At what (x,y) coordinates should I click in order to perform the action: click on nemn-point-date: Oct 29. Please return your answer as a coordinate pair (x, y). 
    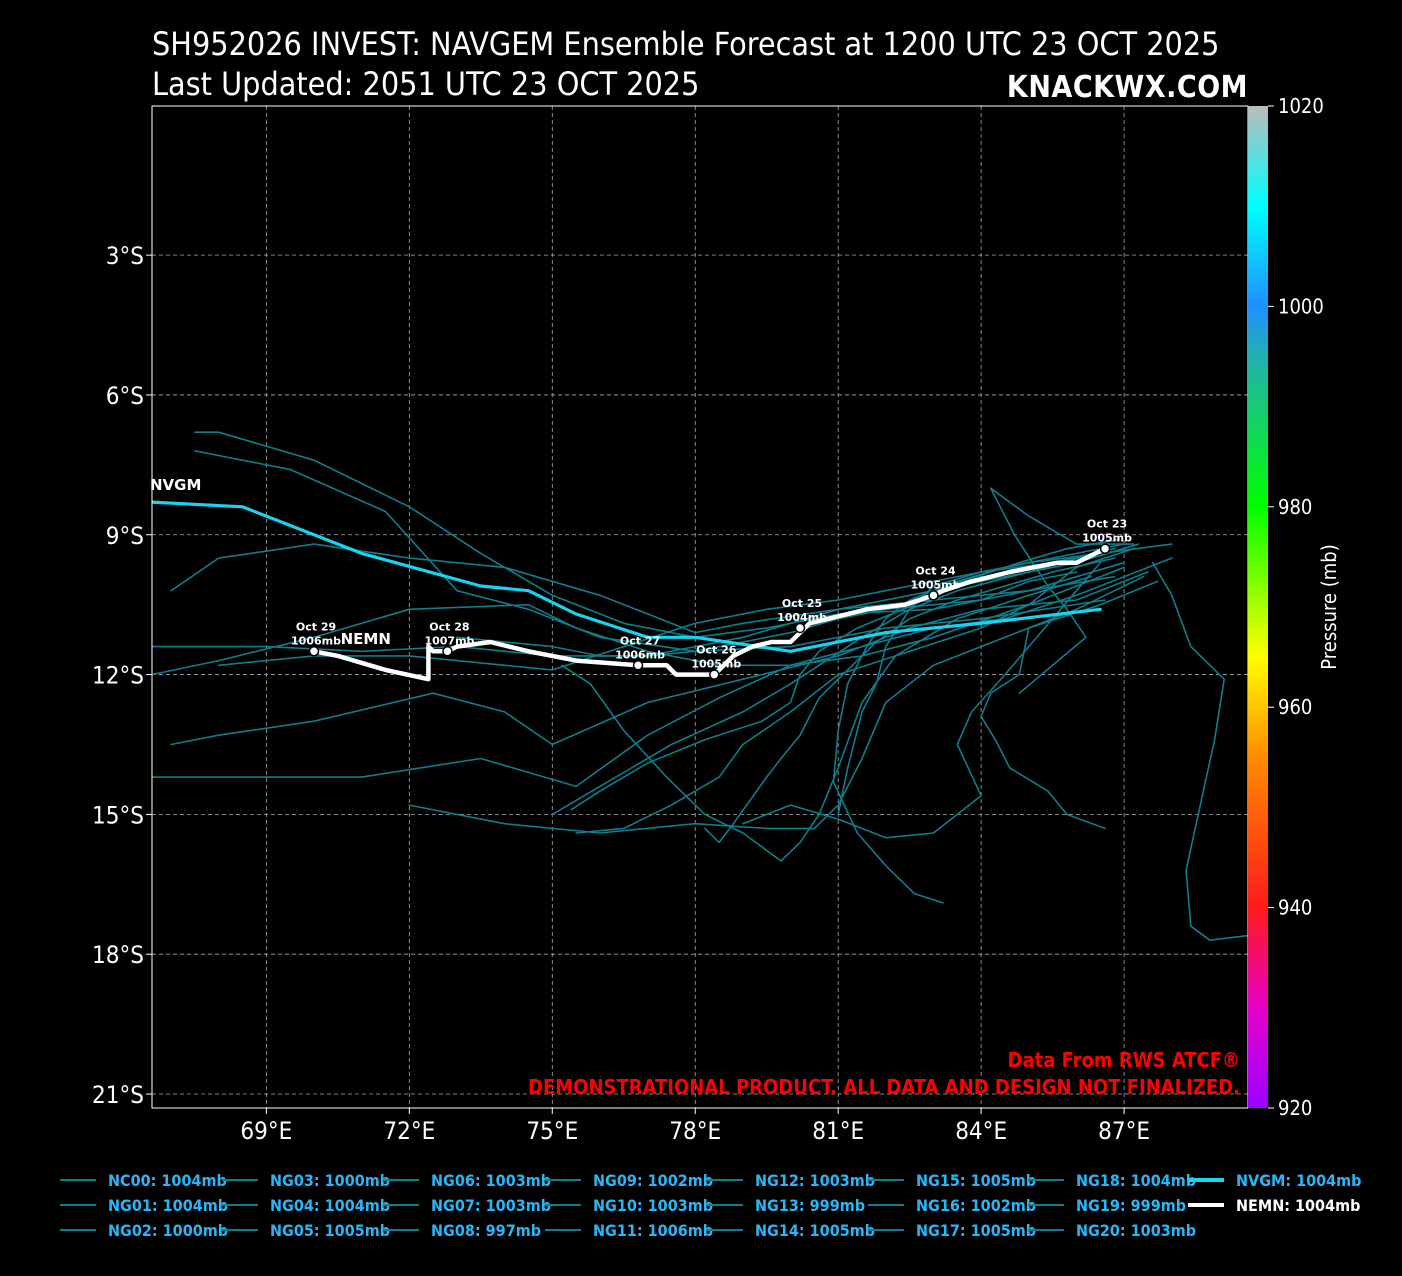
    Looking at the image, I should click on (316, 626).